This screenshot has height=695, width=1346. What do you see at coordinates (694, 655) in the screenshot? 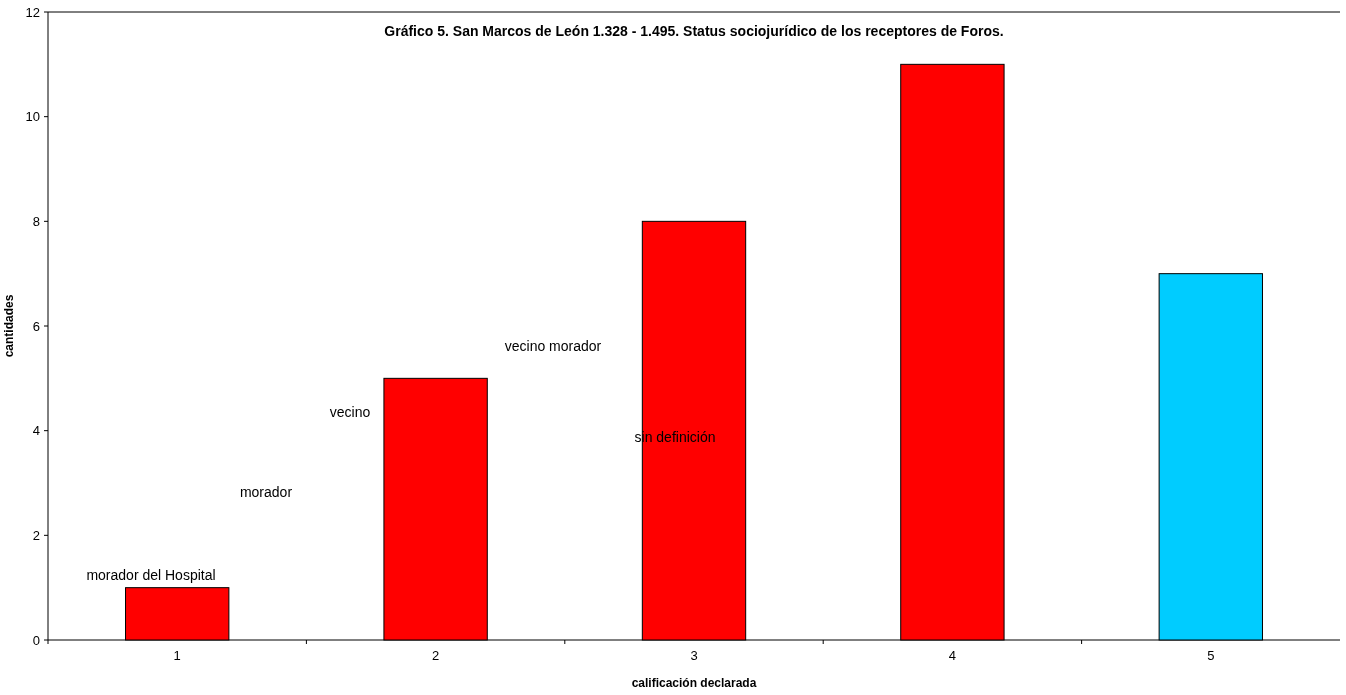
I see `x-tick-label: 3` at bounding box center [694, 655].